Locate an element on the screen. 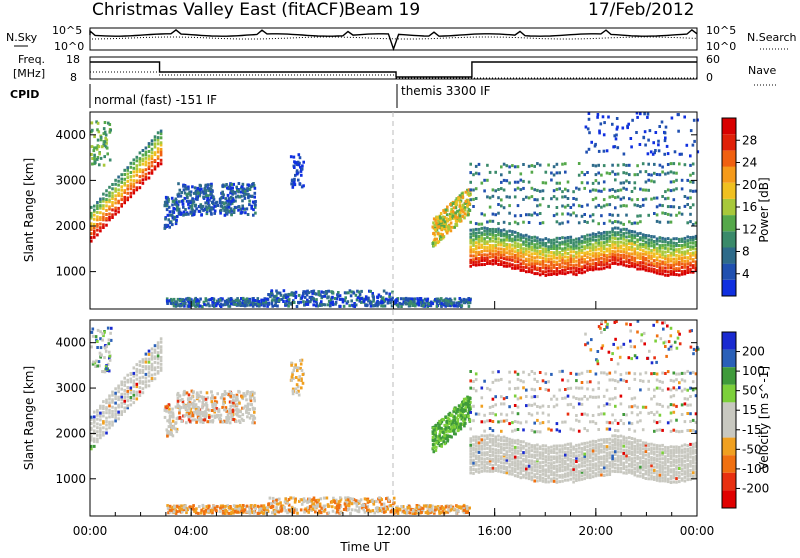  nsky-tick-top: 10^5 is located at coordinates (67, 30).